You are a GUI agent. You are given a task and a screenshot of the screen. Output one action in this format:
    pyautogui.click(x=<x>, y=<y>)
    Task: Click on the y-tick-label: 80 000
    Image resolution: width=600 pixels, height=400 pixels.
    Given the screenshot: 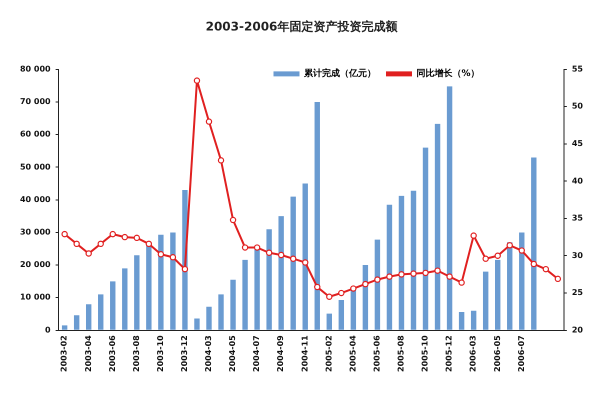 What is the action you would take?
    pyautogui.click(x=36, y=69)
    